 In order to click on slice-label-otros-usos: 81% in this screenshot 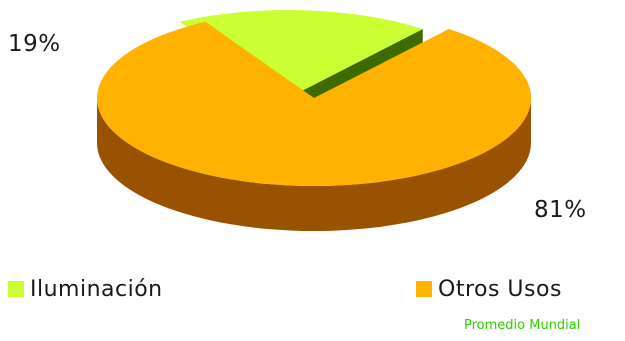, I will do `click(560, 210)`.